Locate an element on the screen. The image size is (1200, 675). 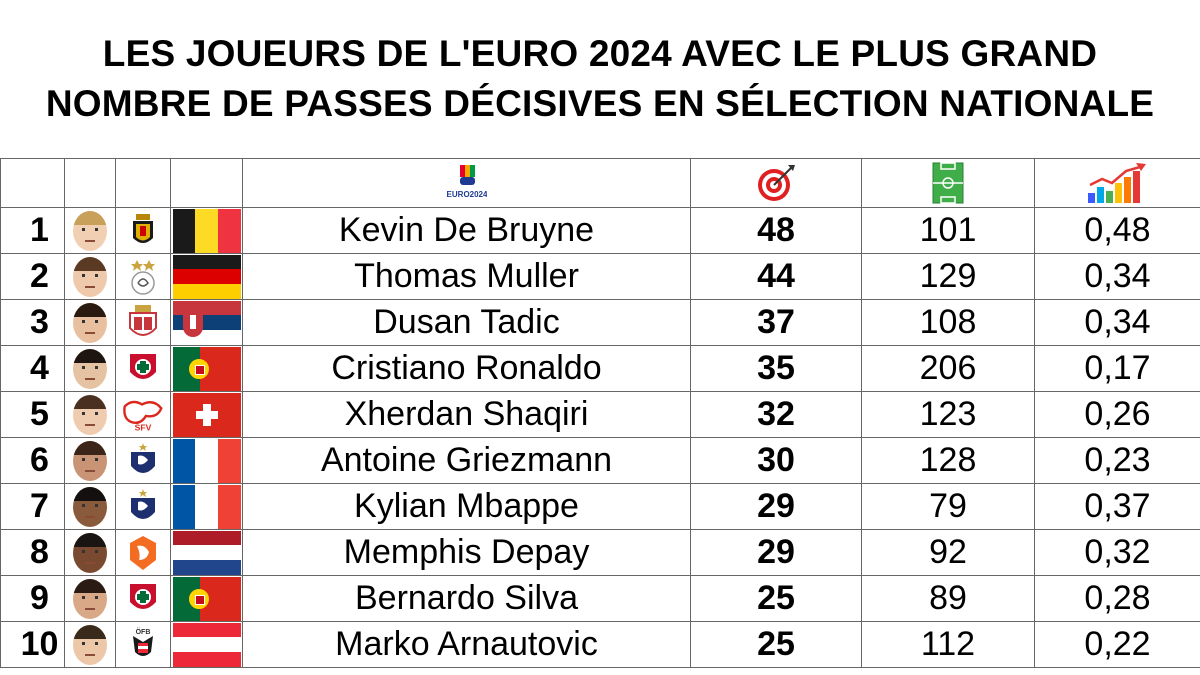
header-matches is located at coordinates (948, 183).